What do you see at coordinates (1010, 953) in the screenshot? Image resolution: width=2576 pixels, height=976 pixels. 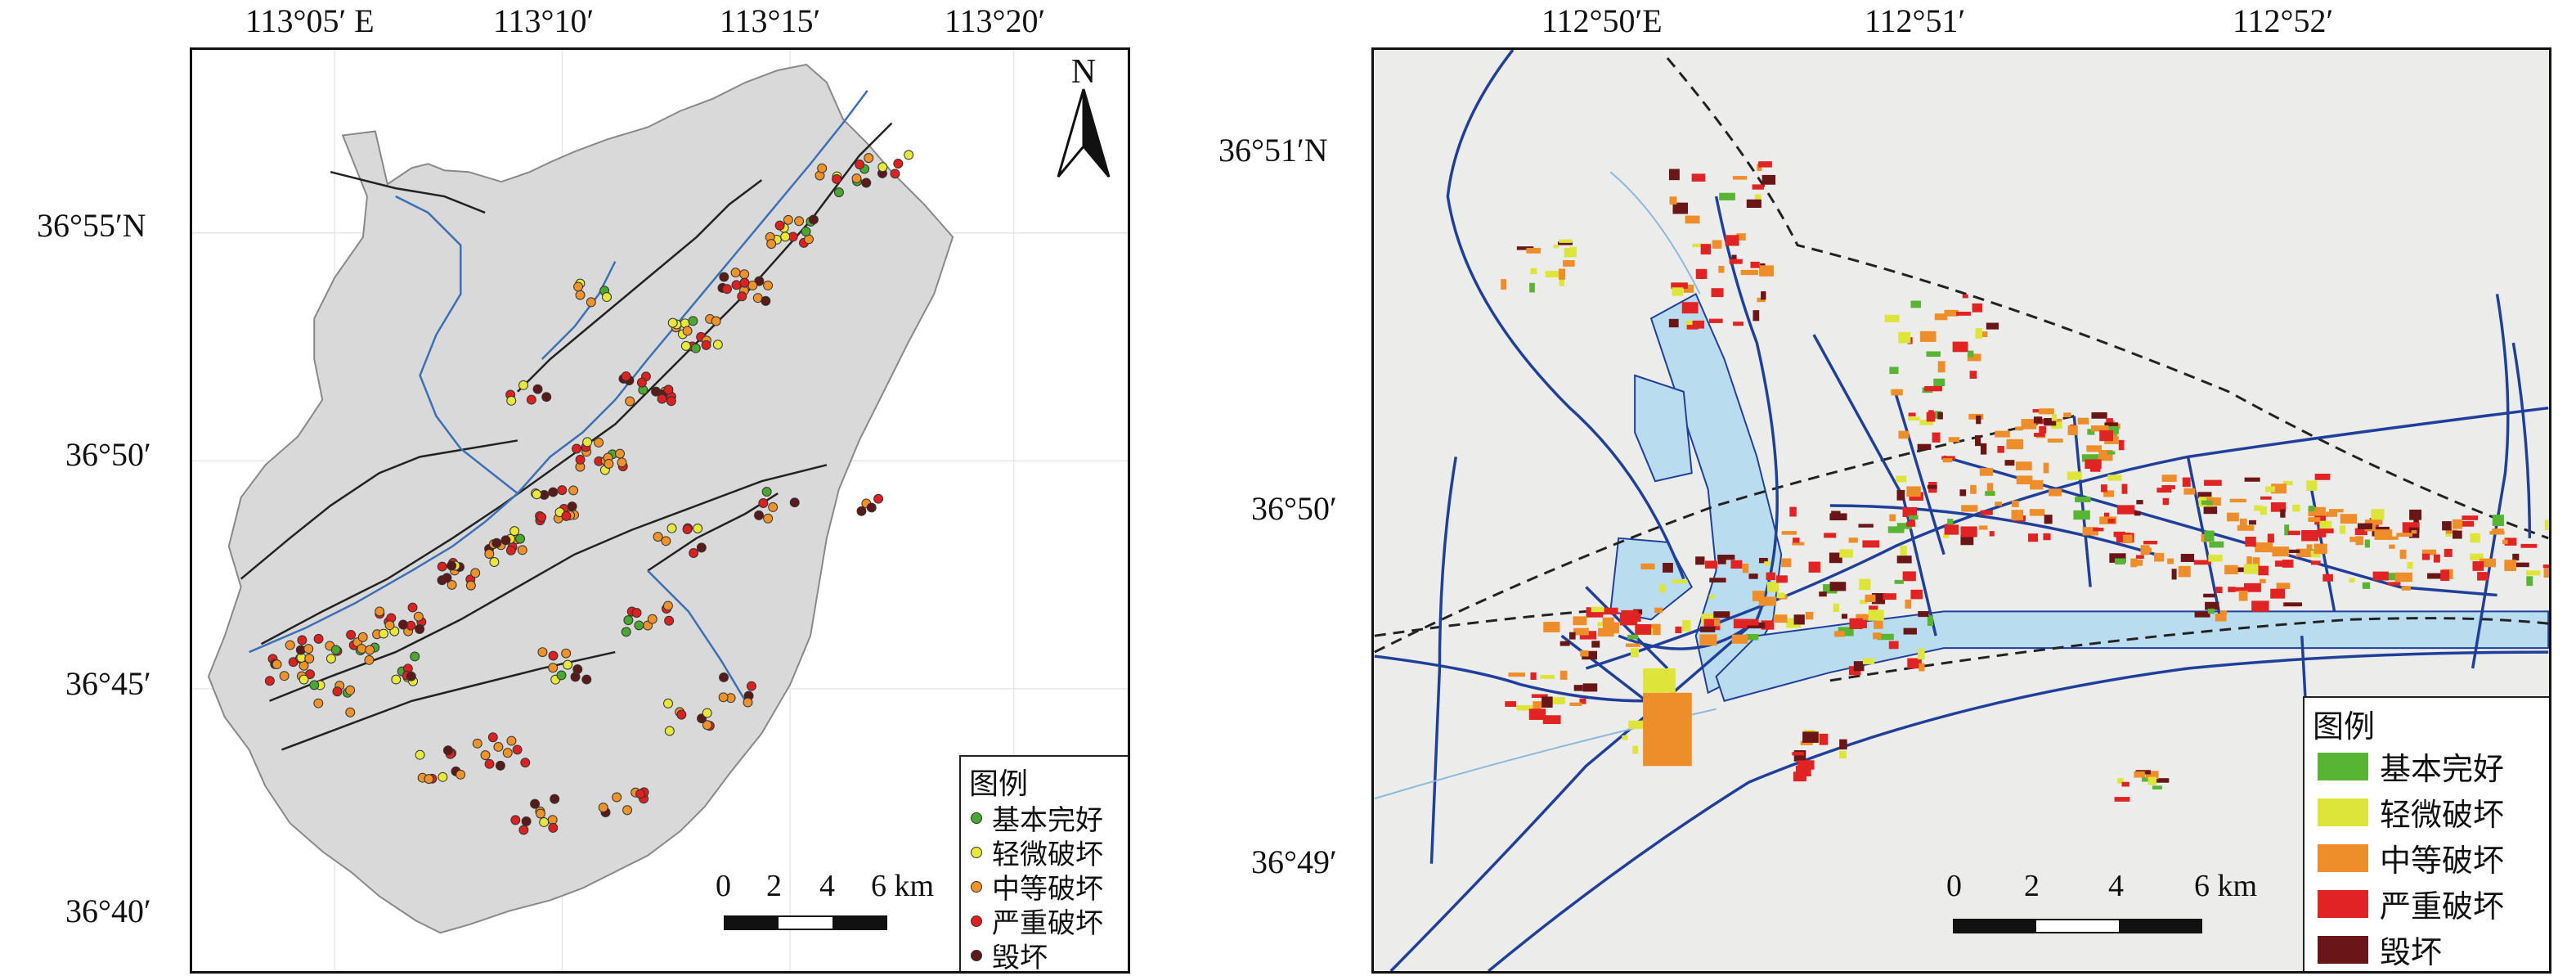 I see `legend-item-destroyed: 毁坏` at bounding box center [1010, 953].